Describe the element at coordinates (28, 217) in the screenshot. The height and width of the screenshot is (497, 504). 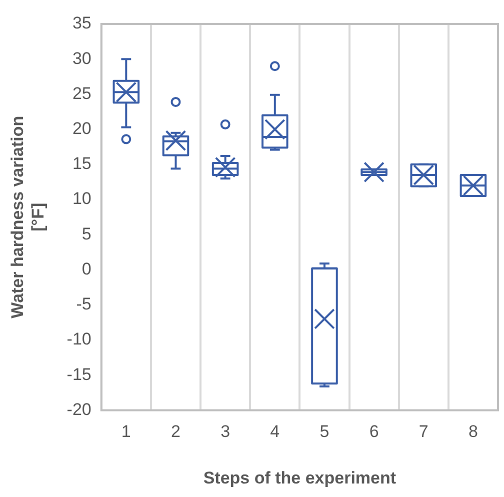
I see `y-axis-title: Water hardness variation [°F]` at that location.